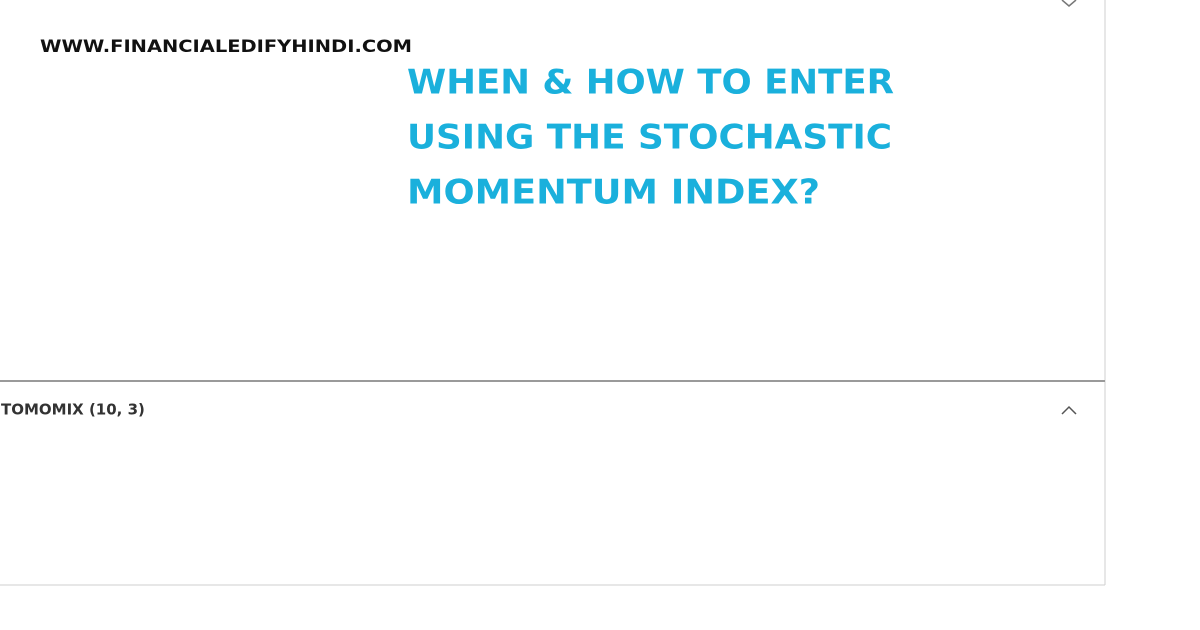 This screenshot has height=630, width=1200. What do you see at coordinates (613, 193) in the screenshot?
I see `headline-line: MOMENTUM INDEX?` at bounding box center [613, 193].